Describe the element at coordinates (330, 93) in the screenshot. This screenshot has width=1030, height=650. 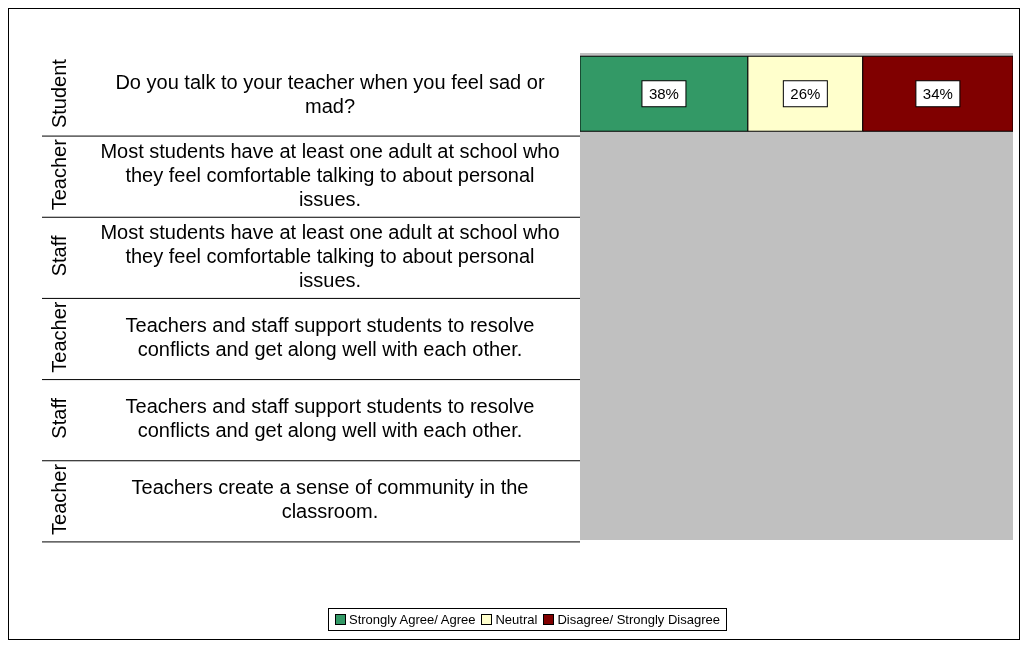
I see `y-tick-label: Do you talk to your teacher when you feel sad or mad?` at that location.